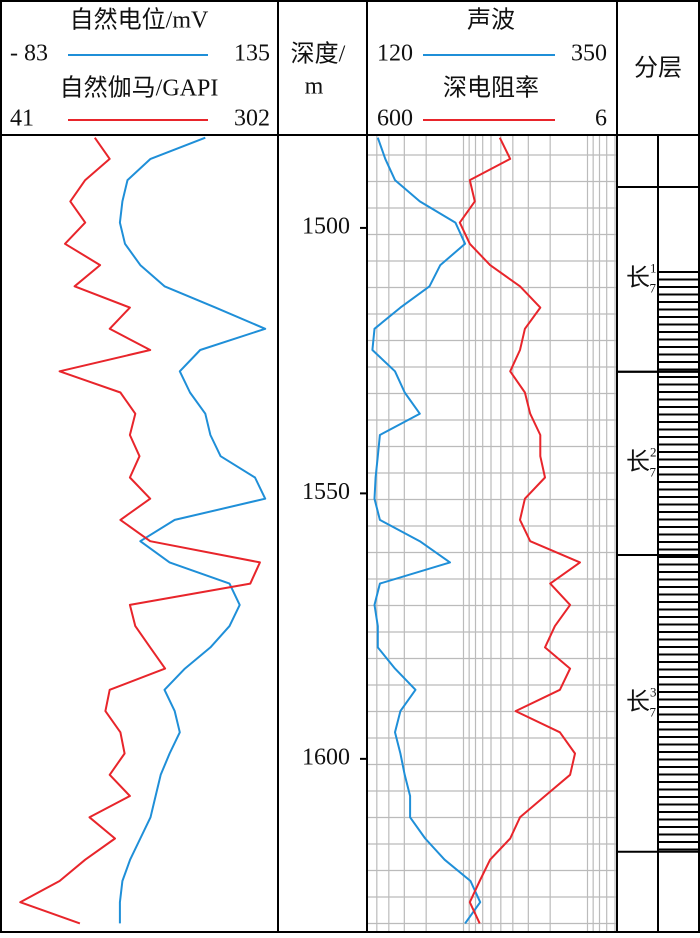 The image size is (700, 938). I want to click on layer-sup: 3, so click(653, 691).